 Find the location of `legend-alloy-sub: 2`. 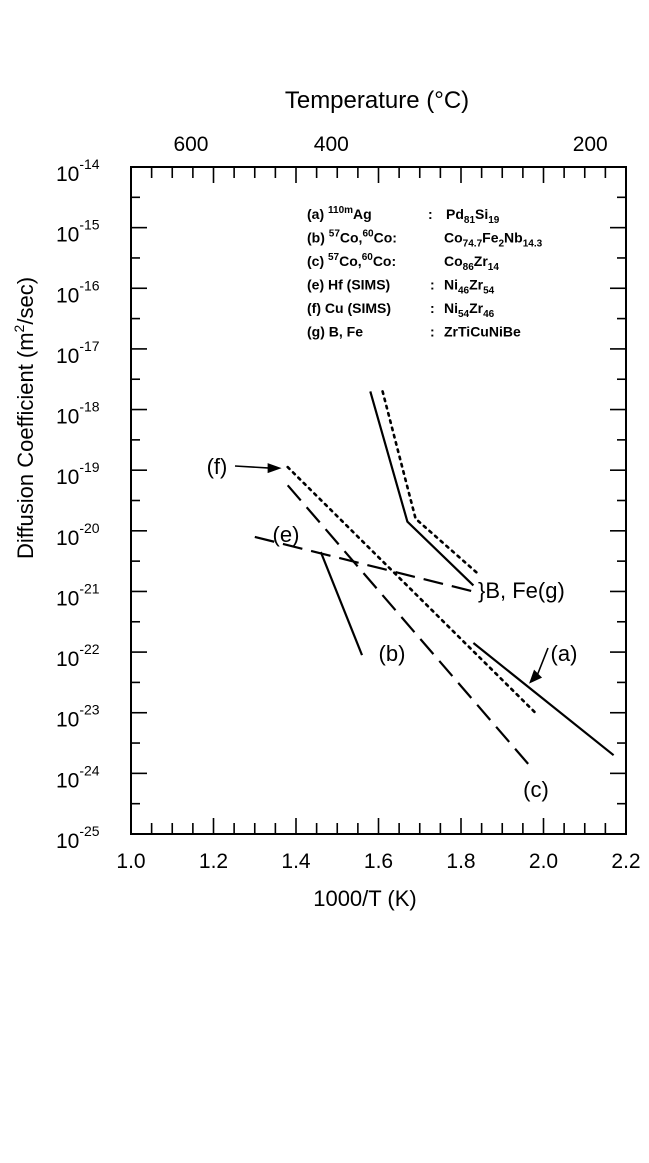

legend-alloy-sub: 2 is located at coordinates (501, 244).